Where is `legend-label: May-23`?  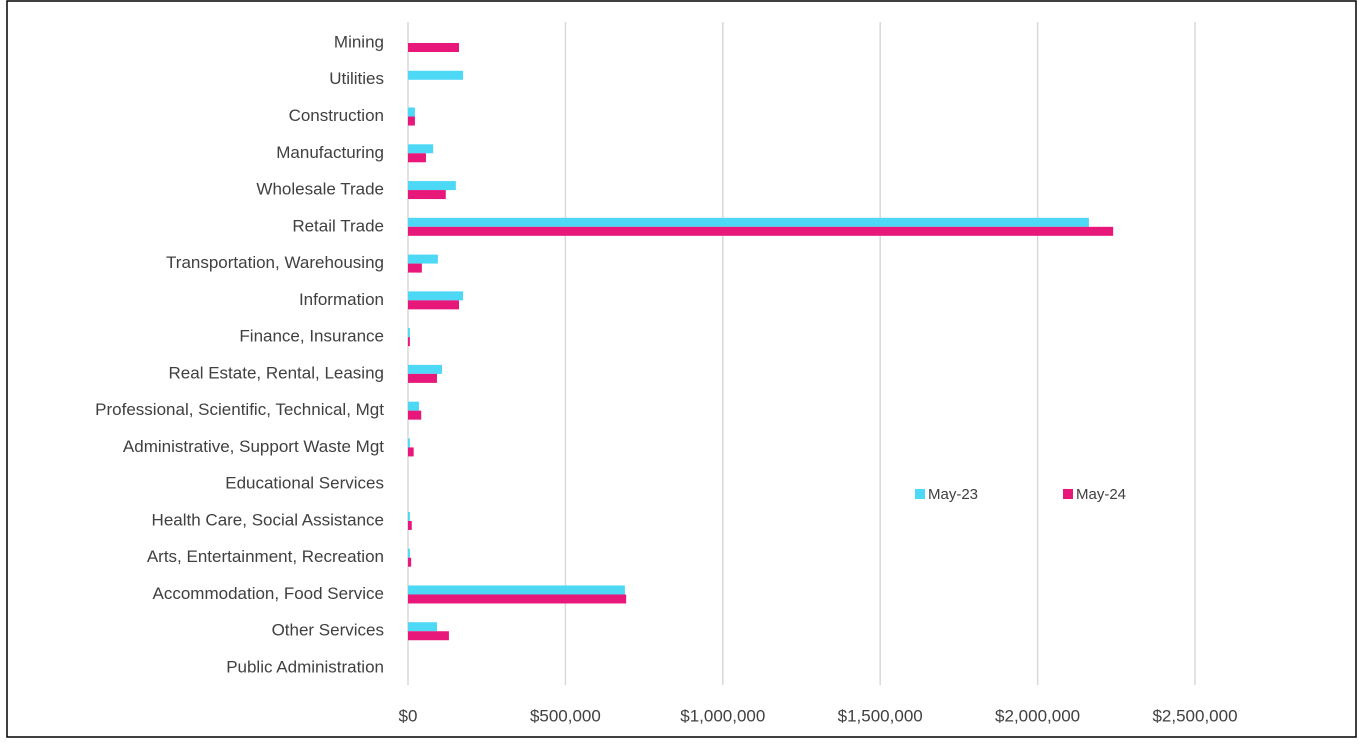
legend-label: May-23 is located at coordinates (953, 494).